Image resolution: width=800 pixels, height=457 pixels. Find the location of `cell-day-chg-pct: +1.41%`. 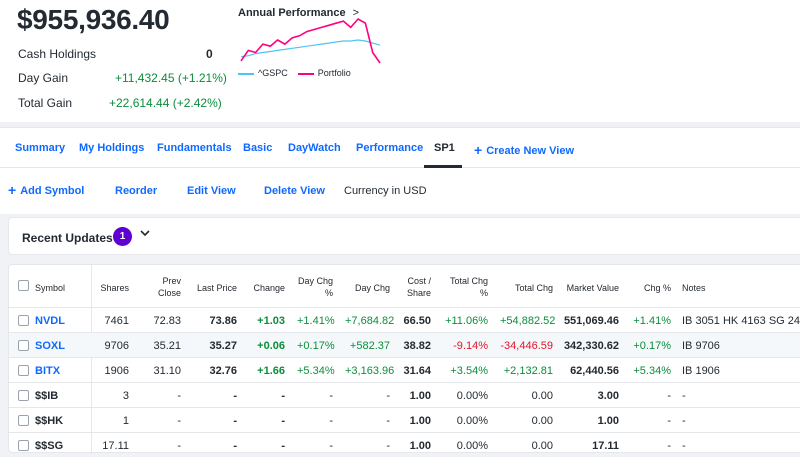

cell-day-chg-pct: +1.41% is located at coordinates (316, 321).